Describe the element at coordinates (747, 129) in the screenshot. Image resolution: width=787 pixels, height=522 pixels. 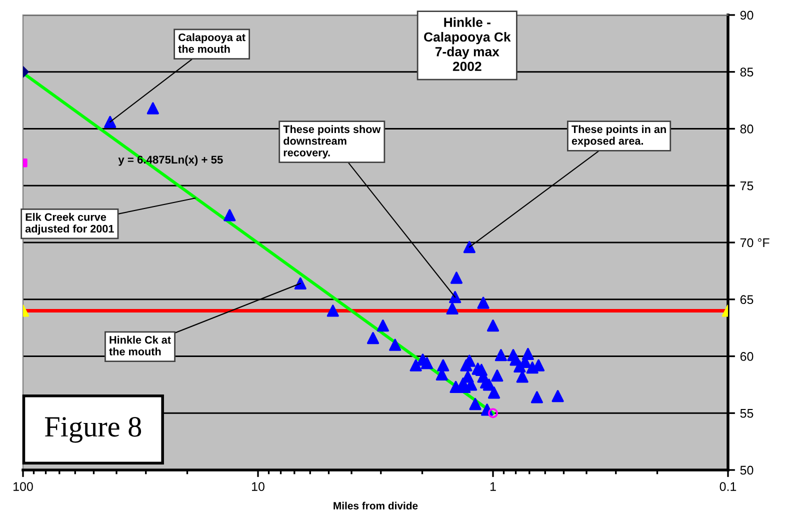
I see `y-tick-label: 80` at that location.